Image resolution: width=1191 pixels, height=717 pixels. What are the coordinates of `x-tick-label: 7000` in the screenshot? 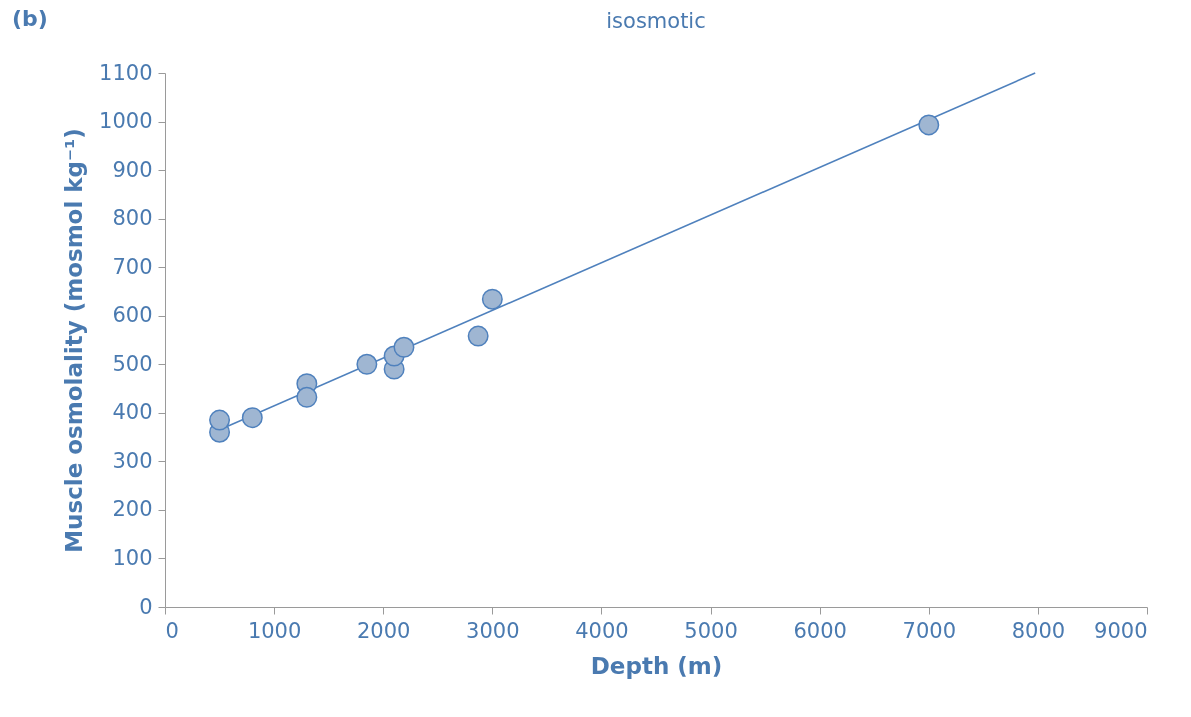 It's located at (929, 630).